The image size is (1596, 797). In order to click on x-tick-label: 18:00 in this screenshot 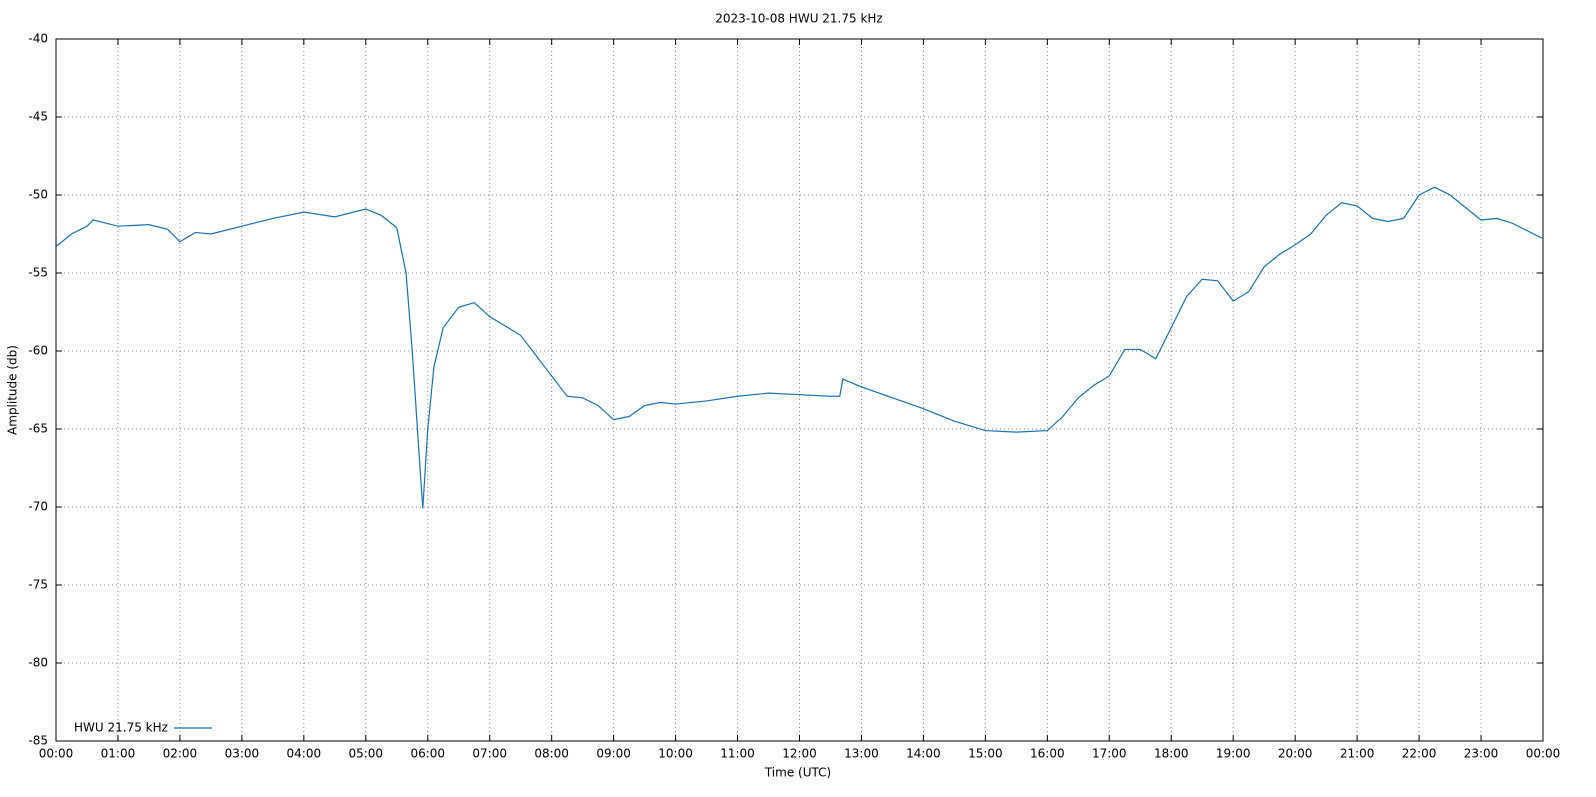, I will do `click(1171, 754)`.